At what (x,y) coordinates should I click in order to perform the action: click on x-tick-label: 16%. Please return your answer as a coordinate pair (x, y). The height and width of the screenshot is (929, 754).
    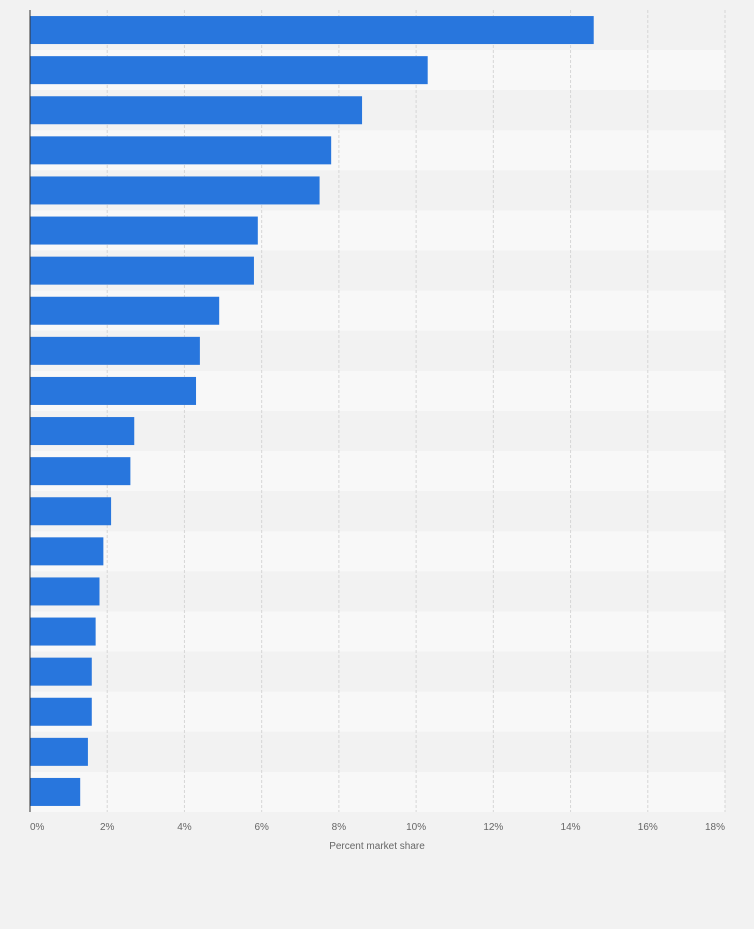
    Looking at the image, I should click on (648, 827).